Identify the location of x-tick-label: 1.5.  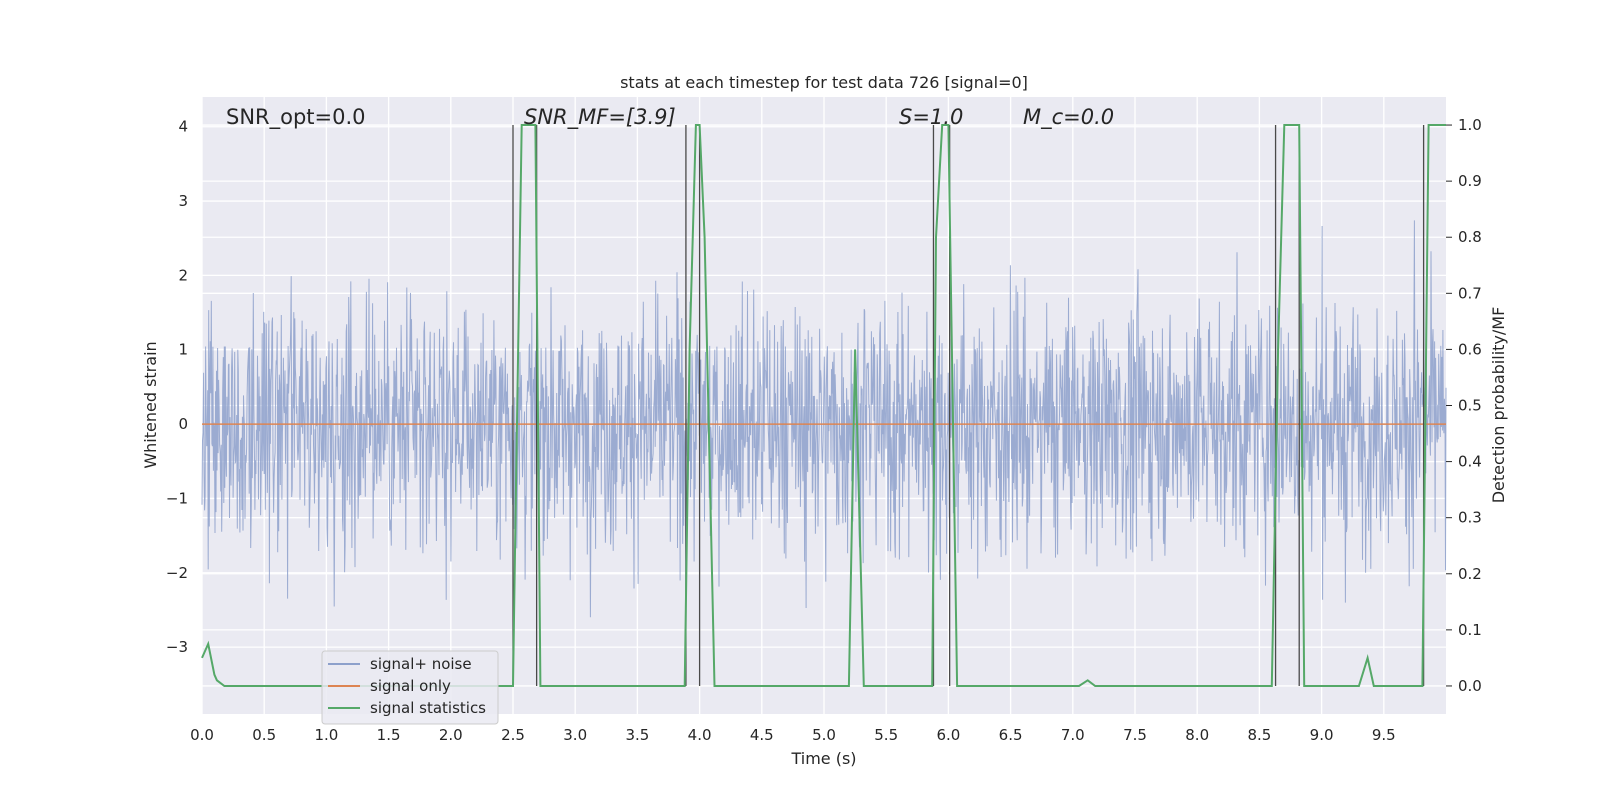
(389, 735).